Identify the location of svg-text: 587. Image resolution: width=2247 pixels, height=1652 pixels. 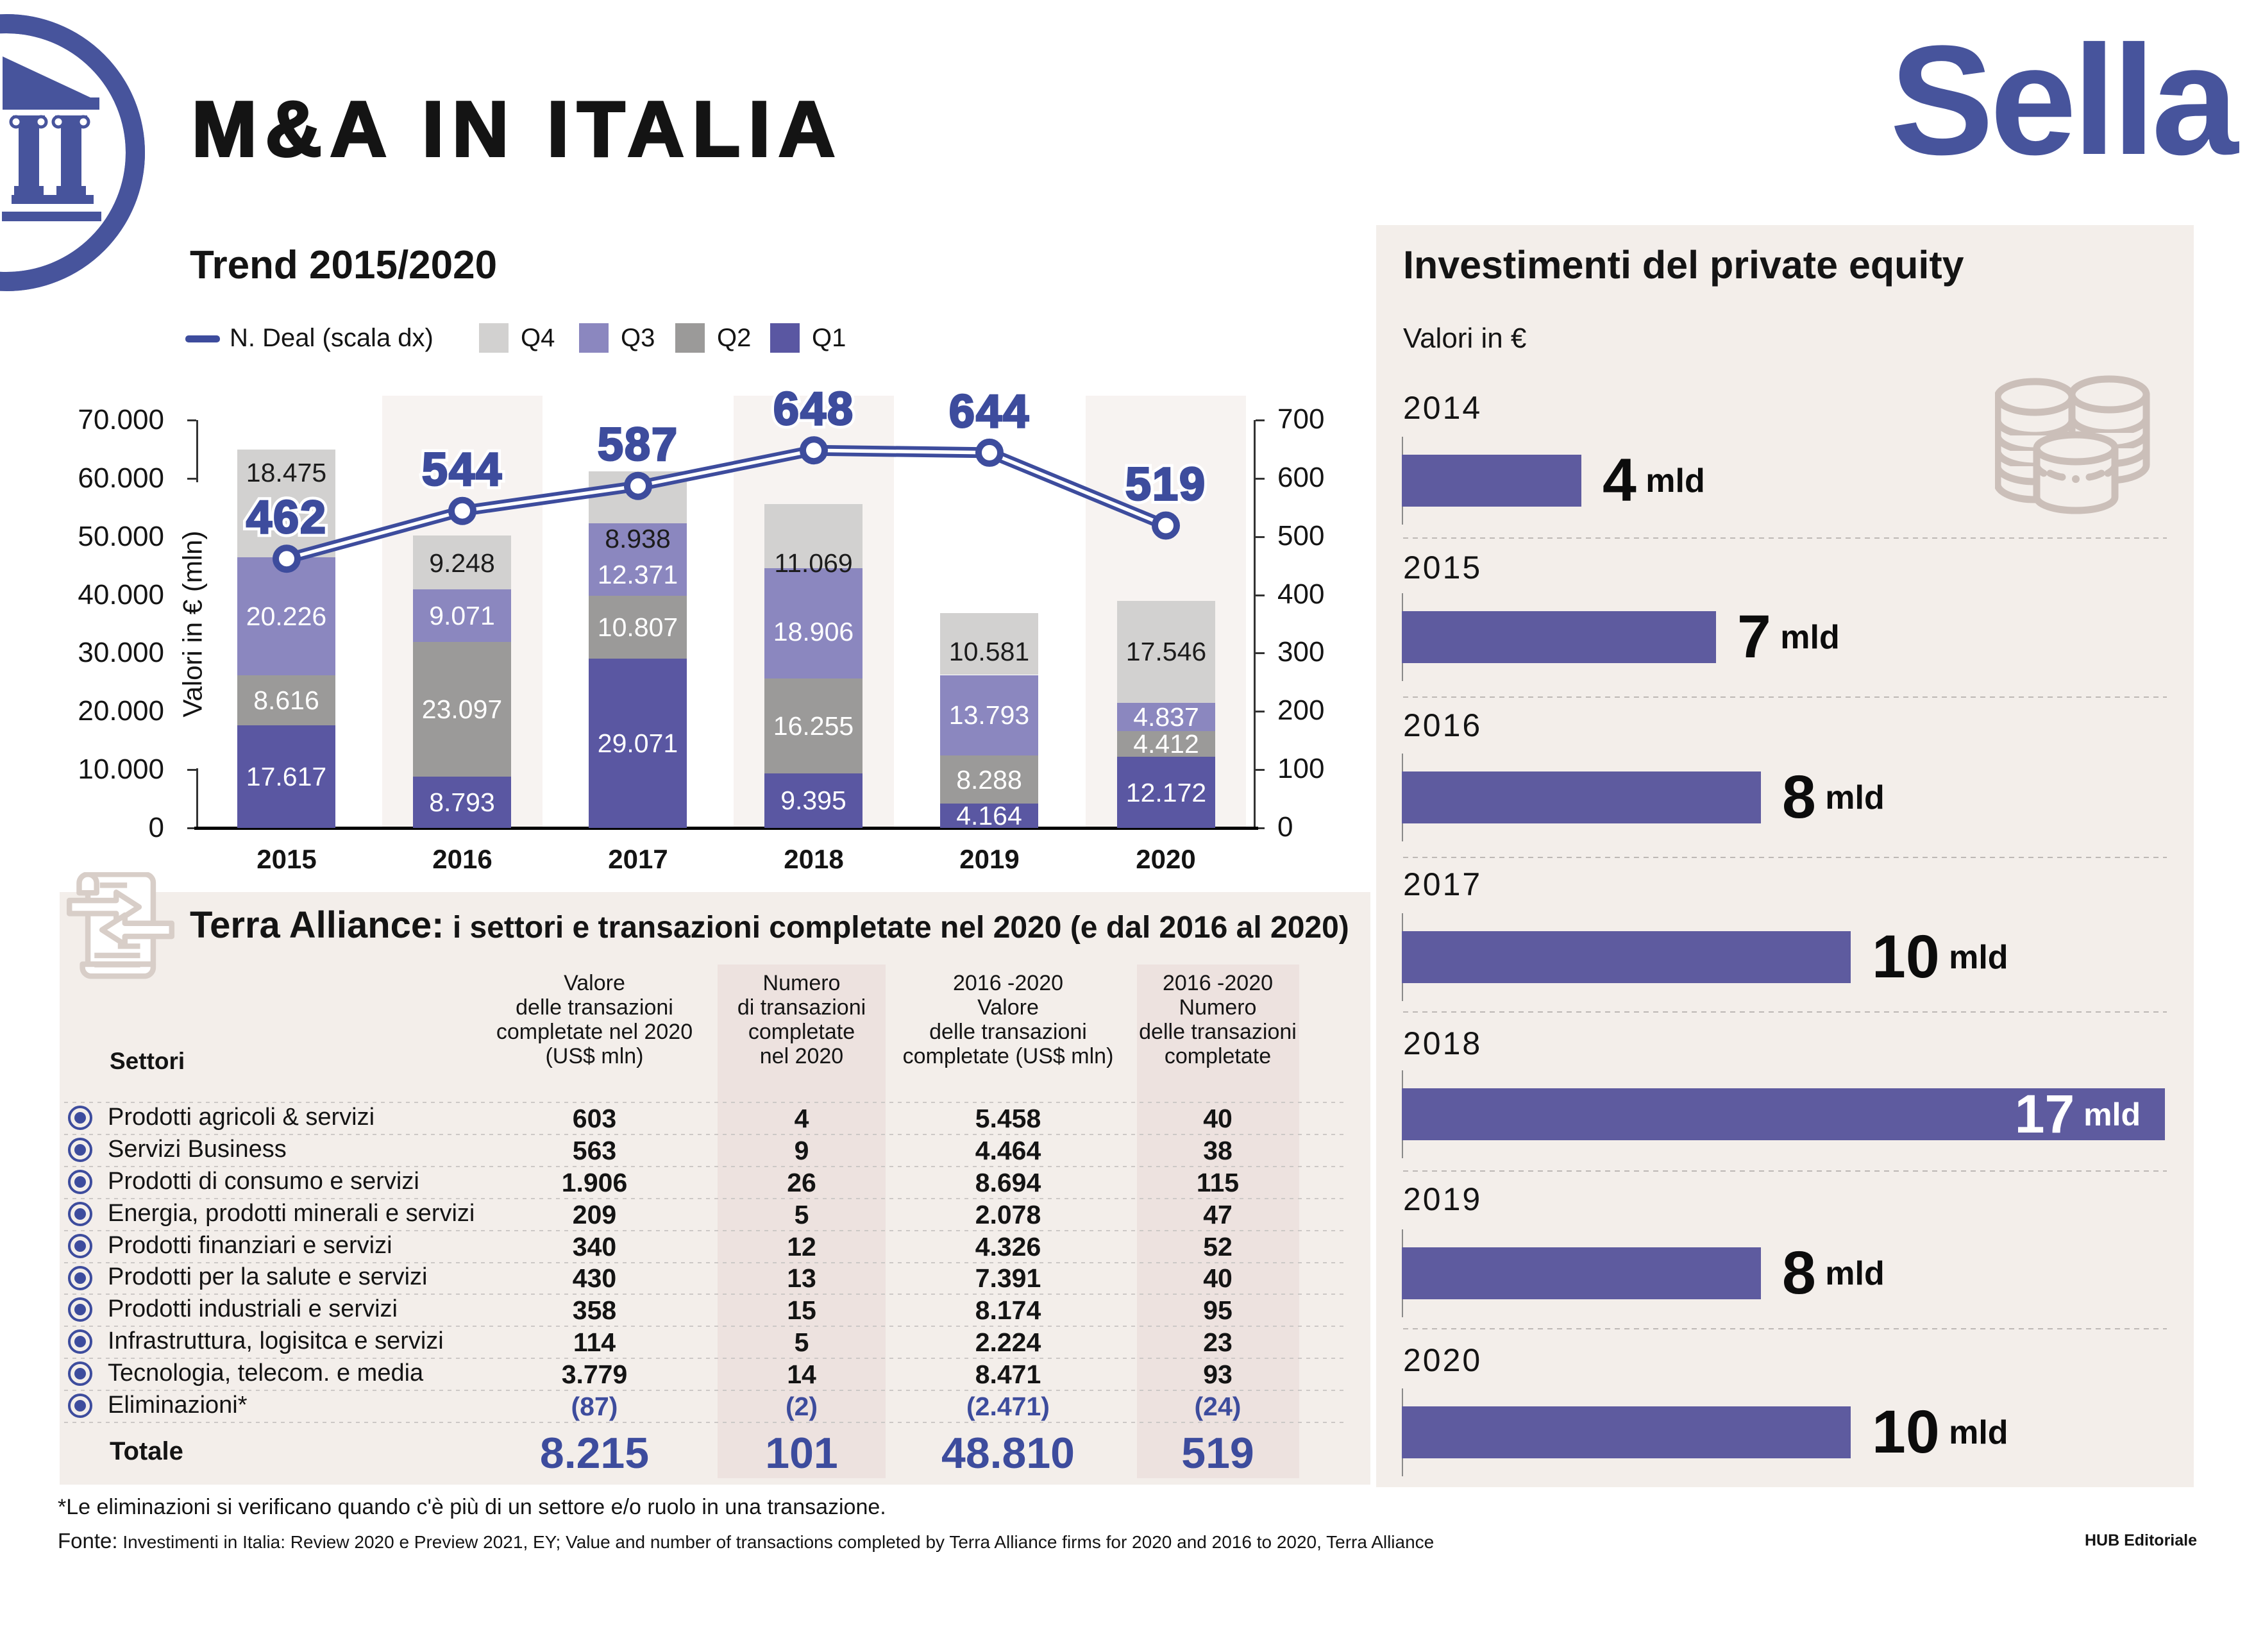
(638, 445).